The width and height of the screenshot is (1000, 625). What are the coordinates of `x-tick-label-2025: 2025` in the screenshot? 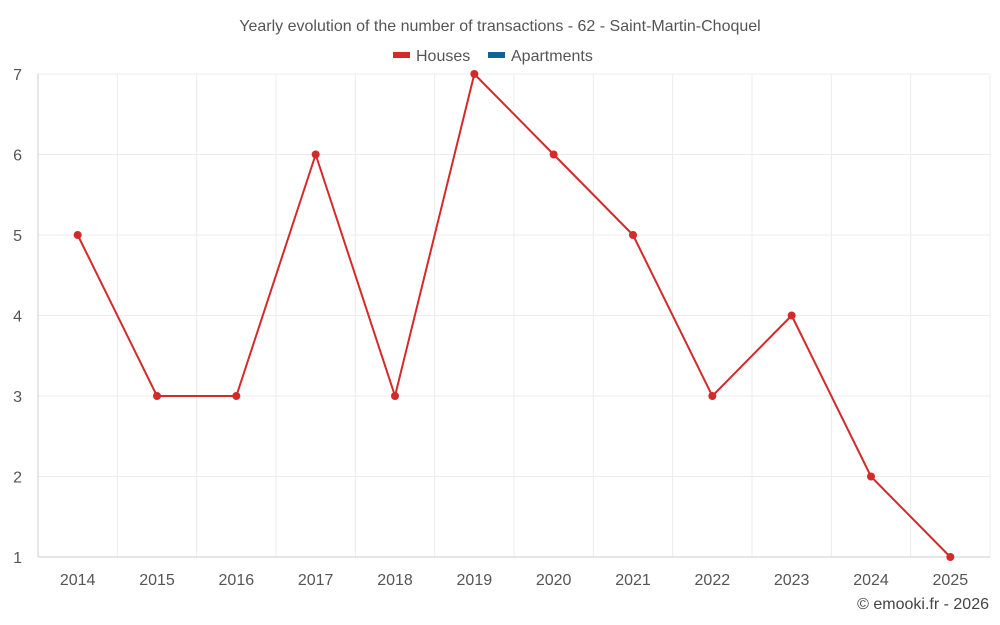 It's located at (951, 580).